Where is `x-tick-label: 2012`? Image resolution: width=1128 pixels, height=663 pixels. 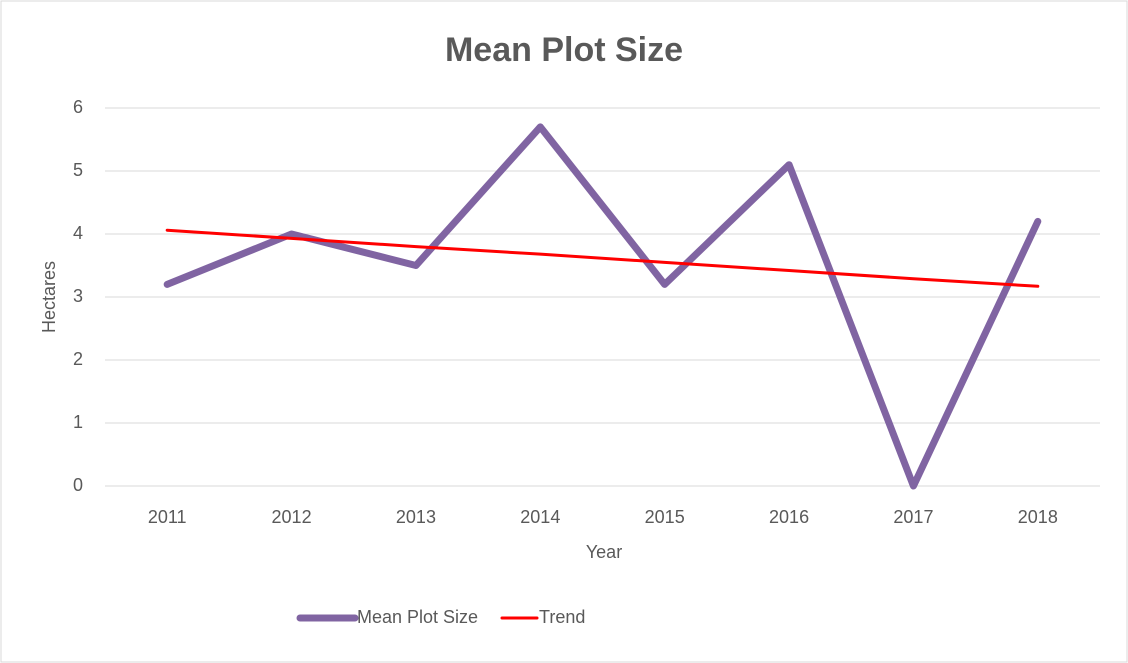
x-tick-label: 2012 is located at coordinates (292, 517).